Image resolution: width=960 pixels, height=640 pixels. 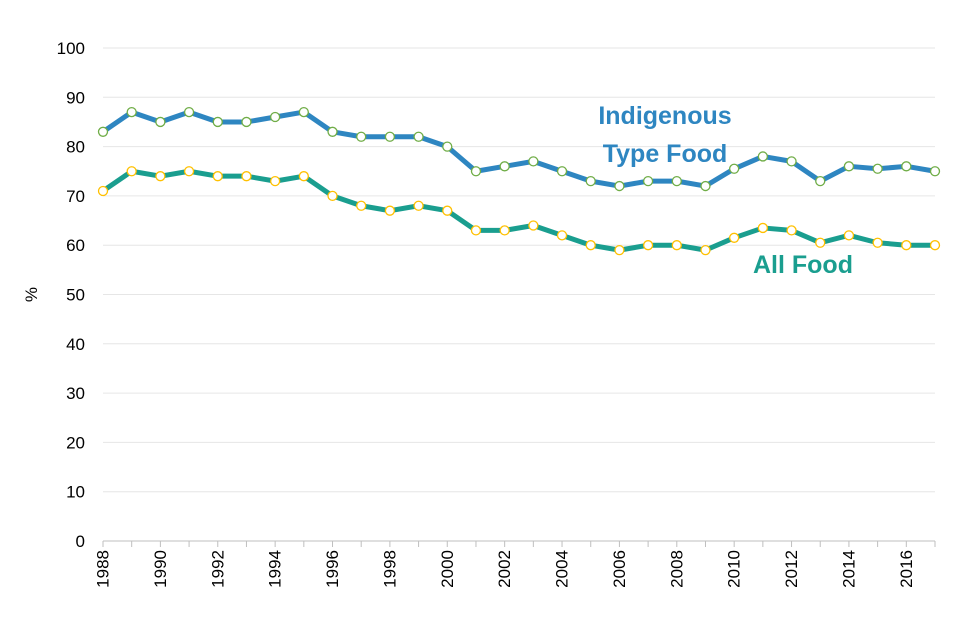 What do you see at coordinates (803, 265) in the screenshot?
I see `series-label: All Food` at bounding box center [803, 265].